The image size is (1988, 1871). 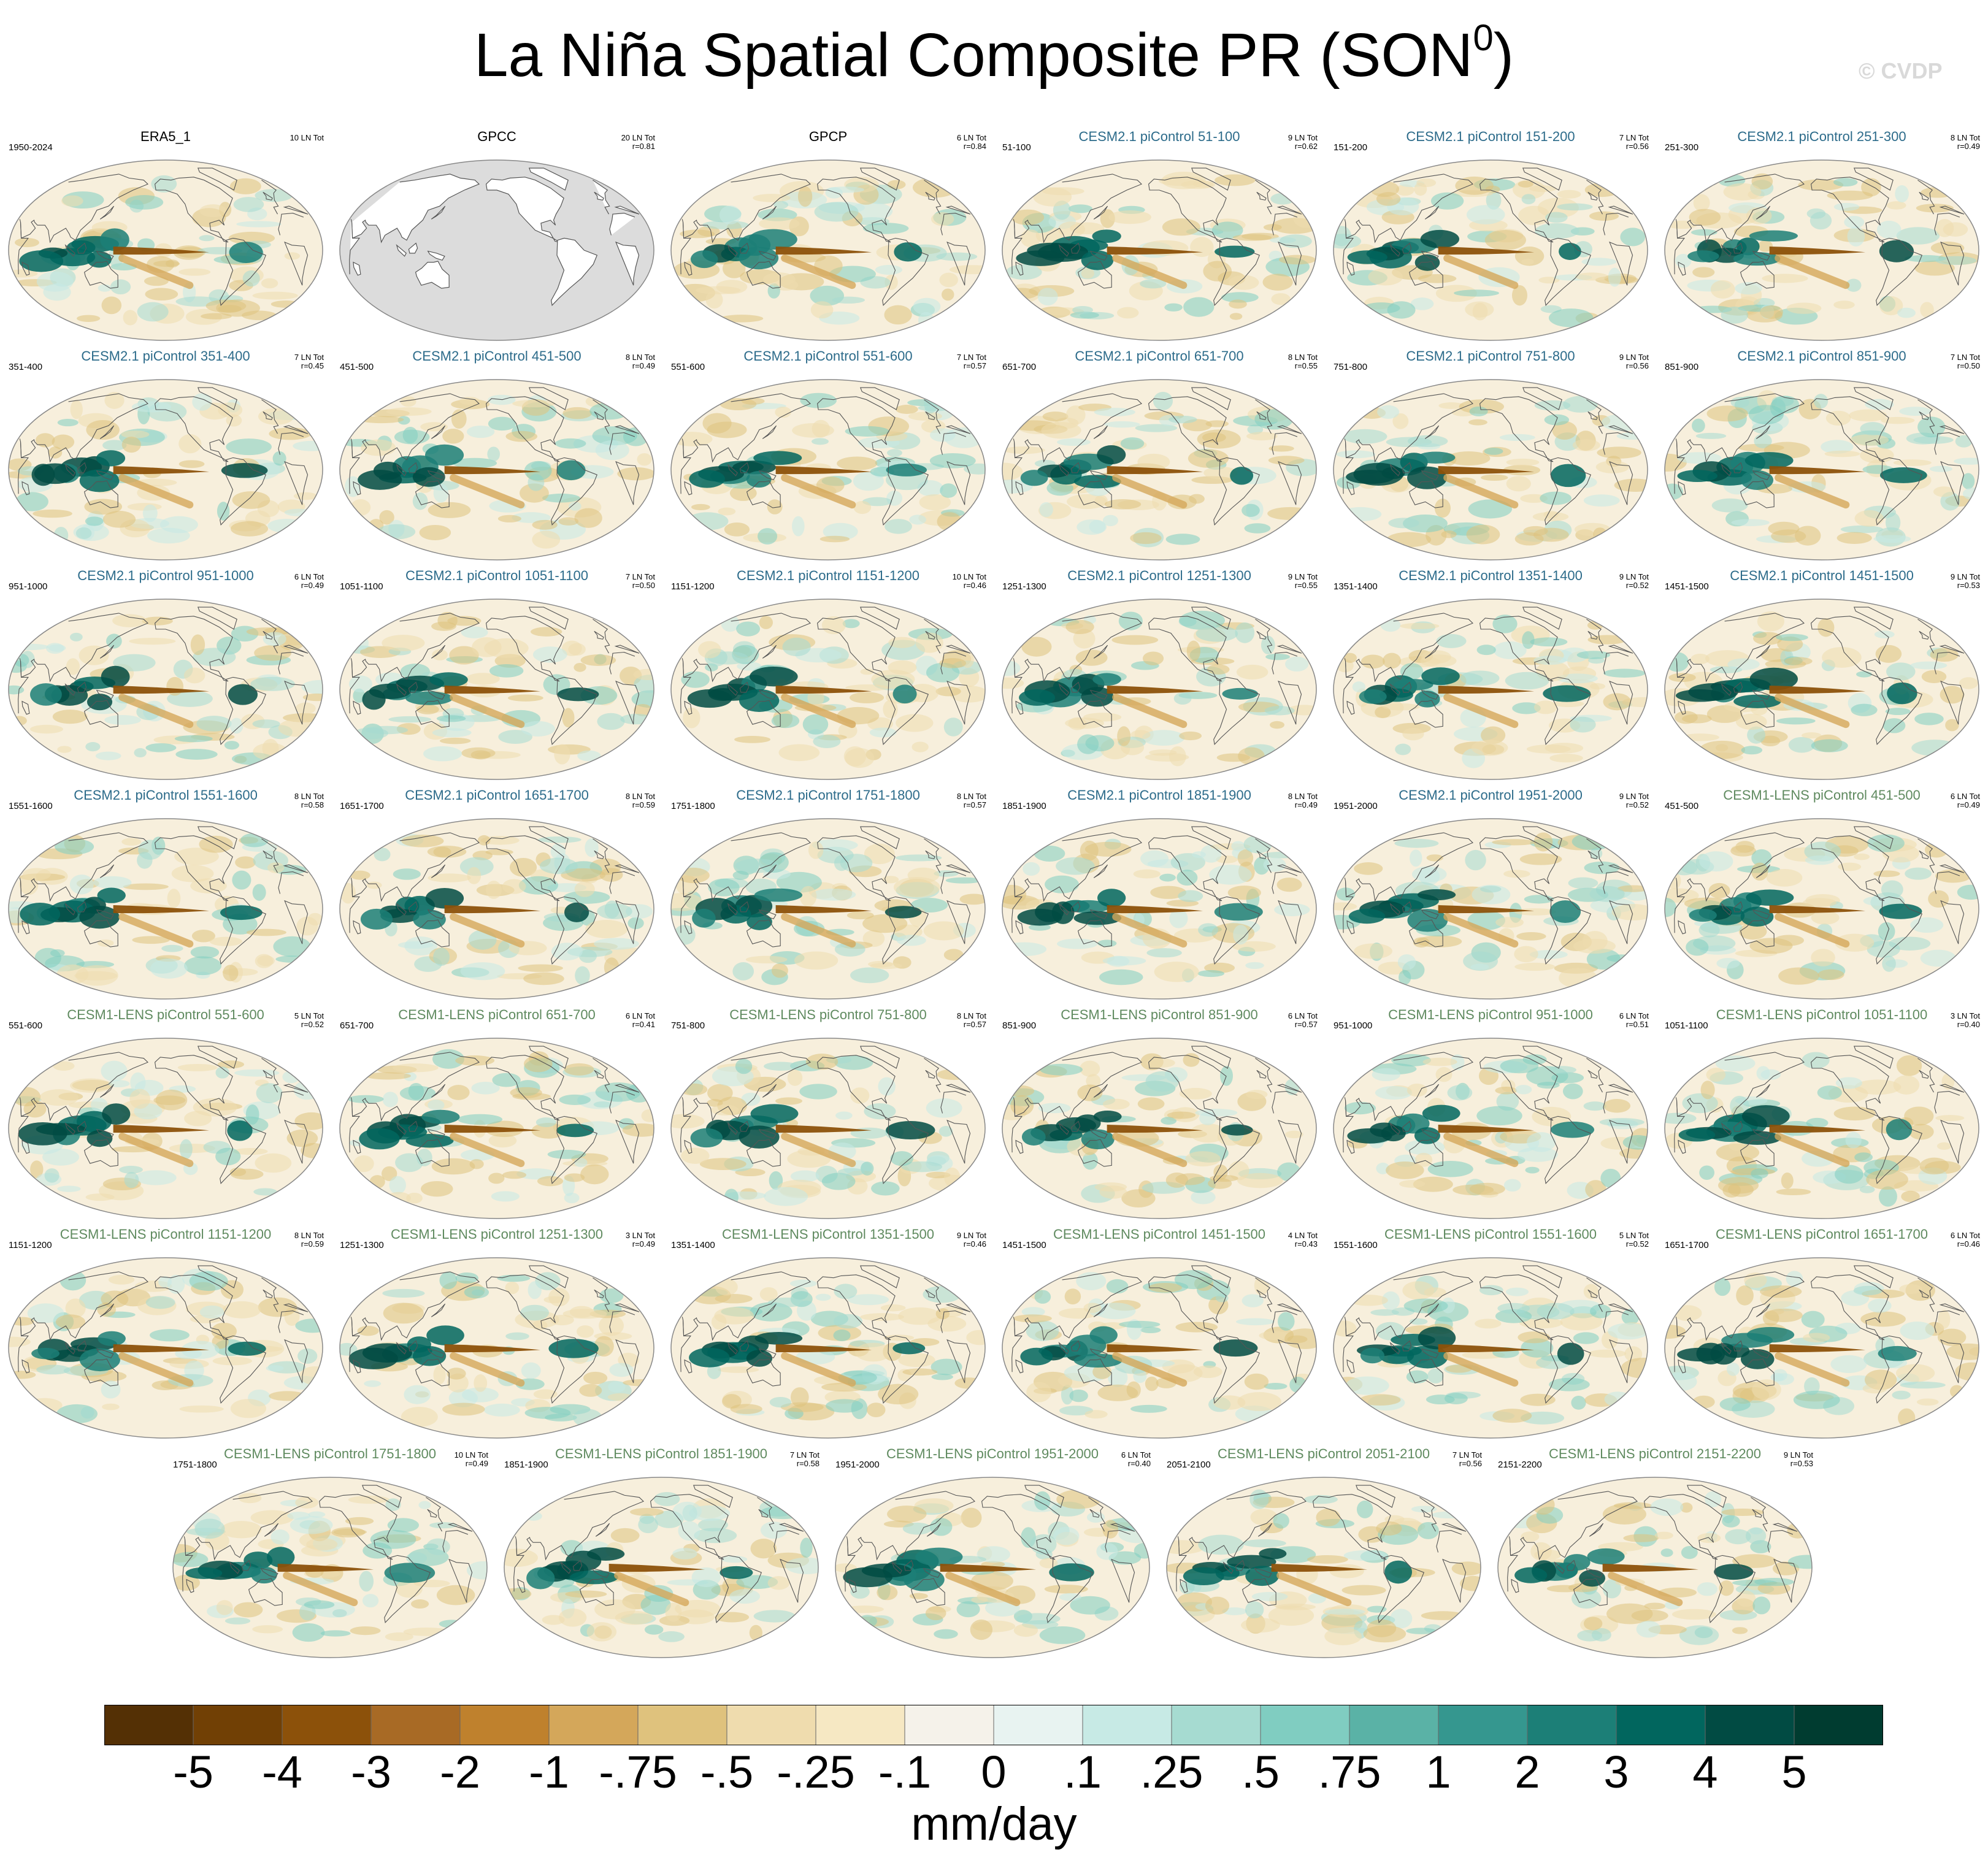 I want to click on panel-pattern-correlation: r=0.52, so click(x=1637, y=805).